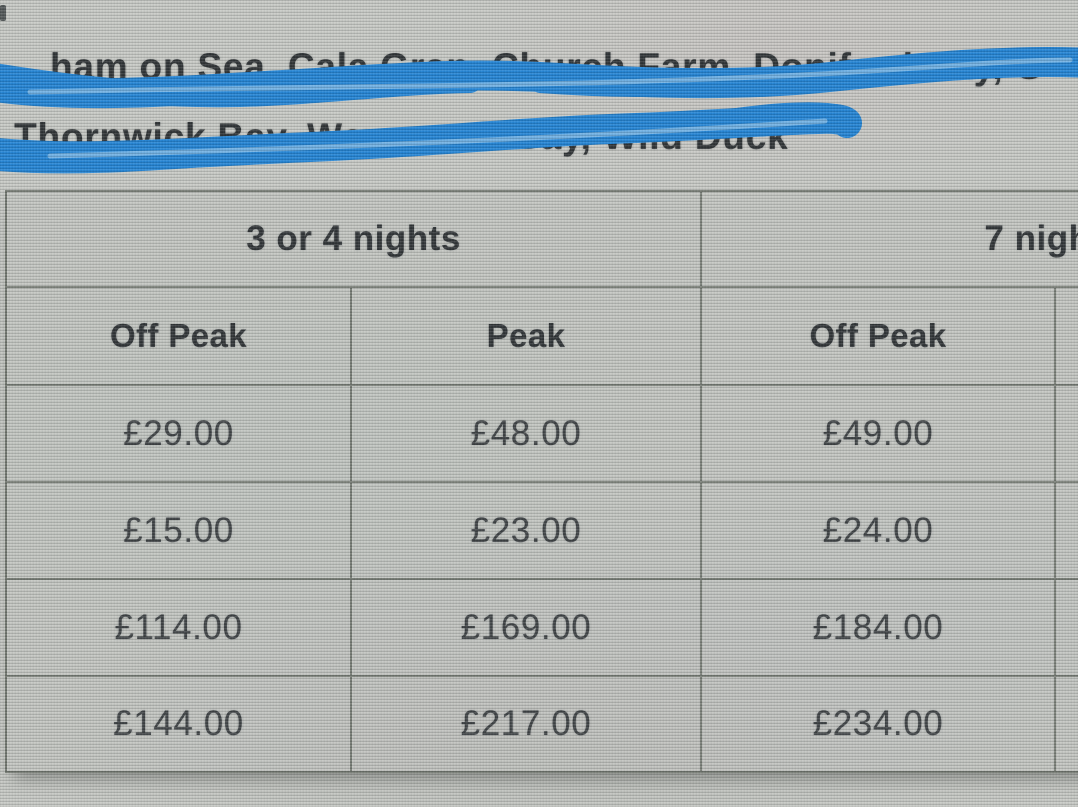 This screenshot has height=807, width=1078. What do you see at coordinates (1031, 238) in the screenshot?
I see `group-header-label: 7 nights` at bounding box center [1031, 238].